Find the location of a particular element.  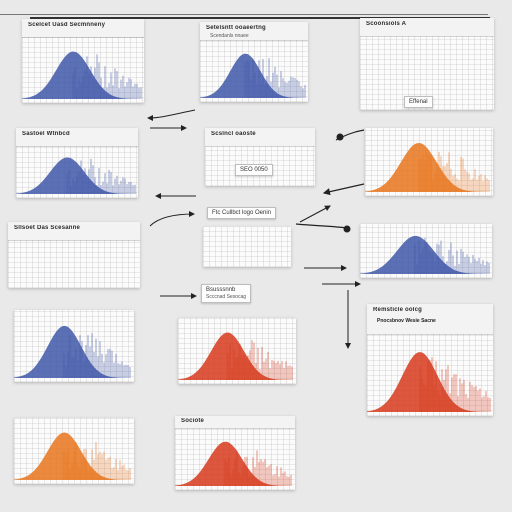

chart-panel: Scelcet Uasd Secmnneny is located at coordinates (83, 61).